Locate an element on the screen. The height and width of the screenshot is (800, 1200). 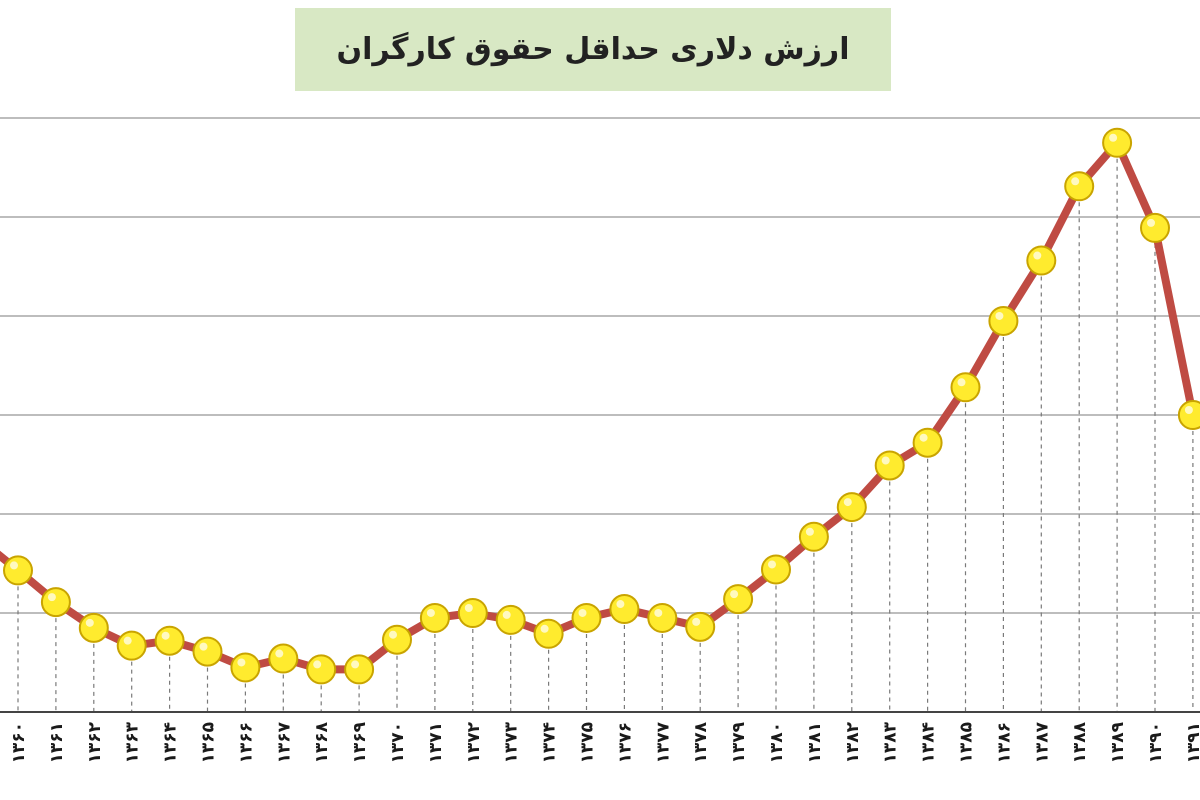
chart-title-box: ارزش دلاری حداقل حقوق کارگران is located at coordinates (593, 49).